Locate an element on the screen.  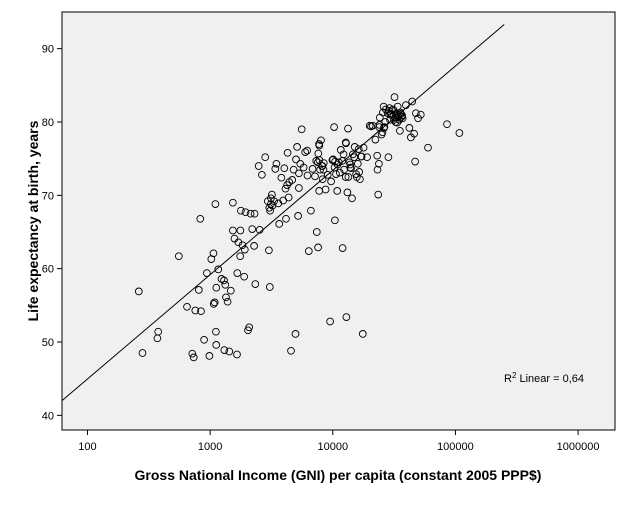
y-tick-label: 40 is located at coordinates (48, 416).